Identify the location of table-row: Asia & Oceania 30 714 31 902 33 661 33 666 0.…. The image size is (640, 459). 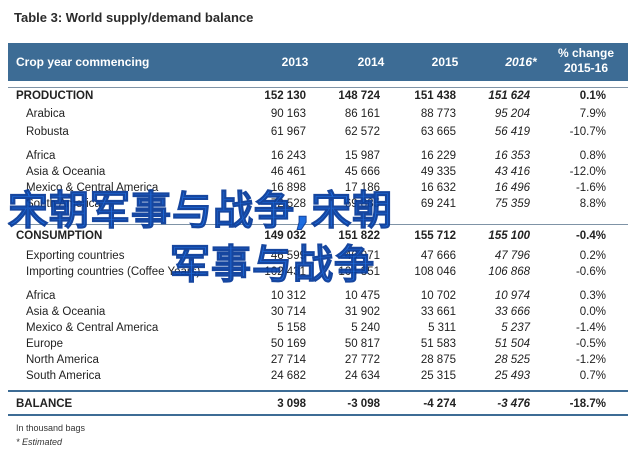
(318, 312).